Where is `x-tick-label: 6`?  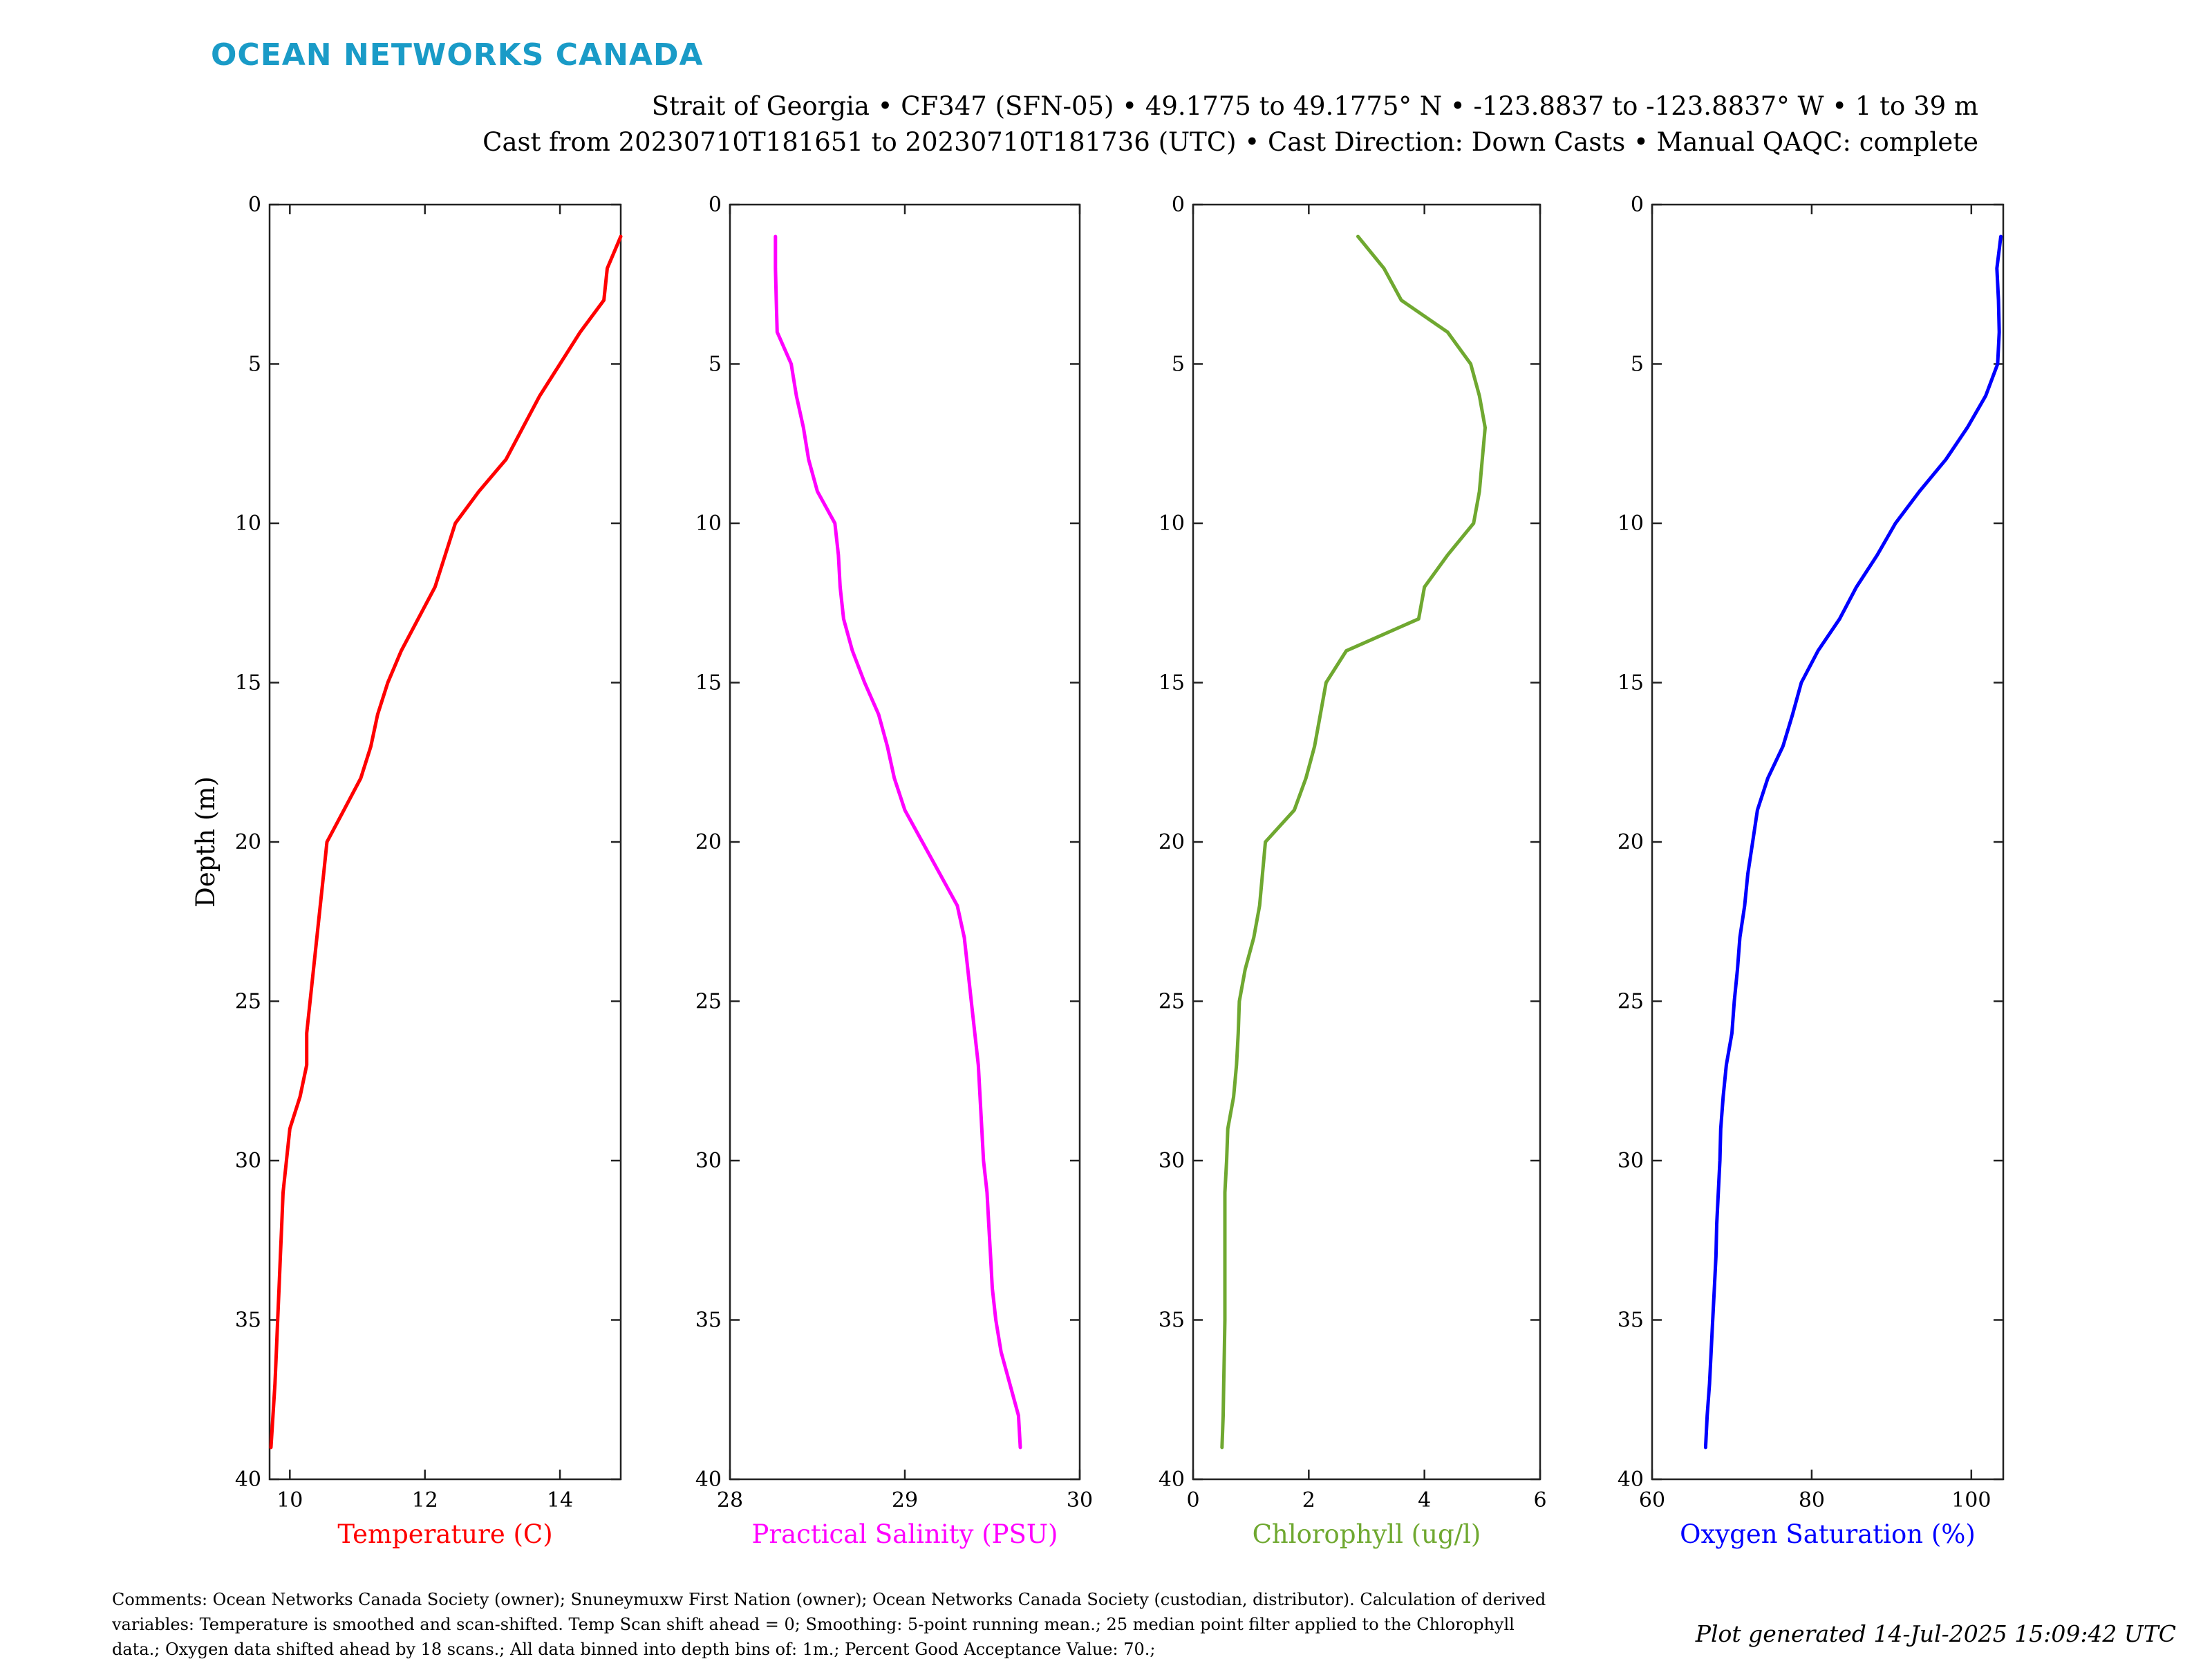 x-tick-label: 6 is located at coordinates (1540, 1500).